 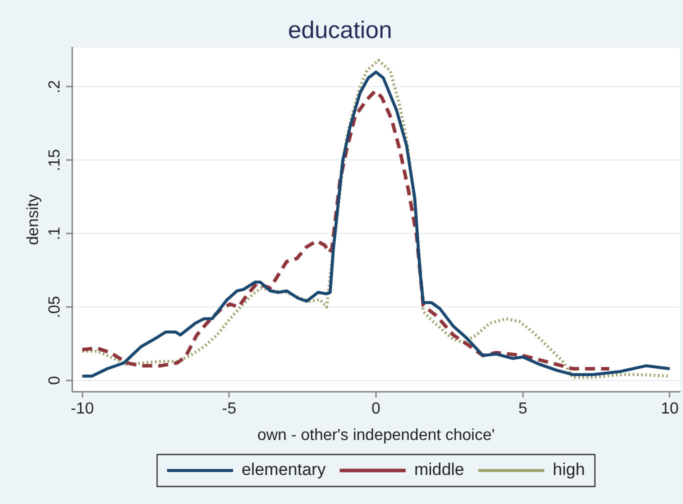 I want to click on y-tick-label: .15, so click(x=55, y=160).